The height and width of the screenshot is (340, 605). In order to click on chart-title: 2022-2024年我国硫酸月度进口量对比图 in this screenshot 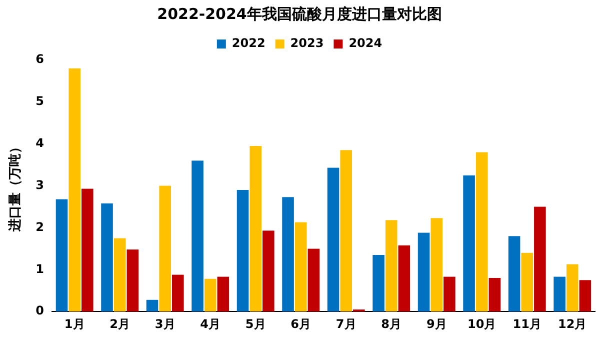, I will do `click(299, 13)`.